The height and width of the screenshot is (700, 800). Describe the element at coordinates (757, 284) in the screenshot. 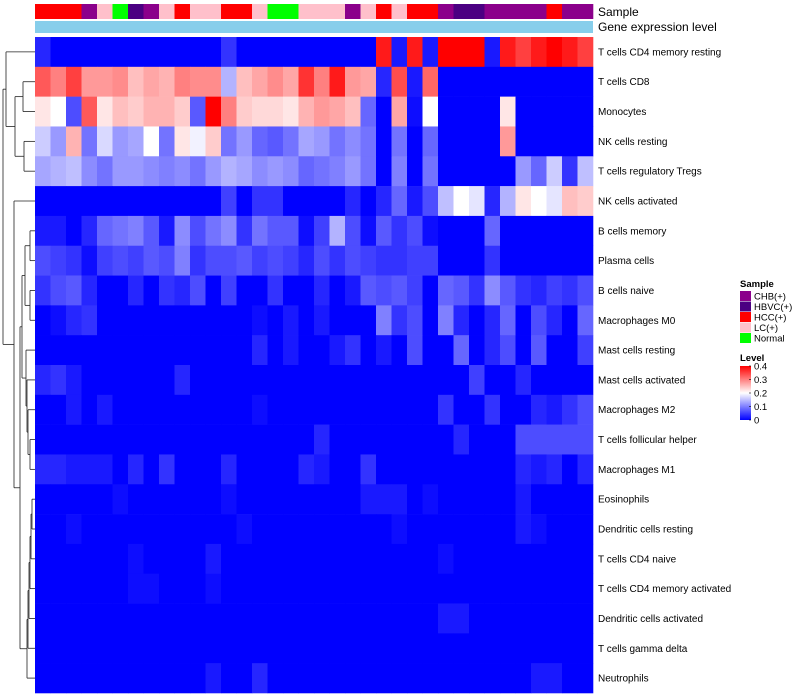

I see `sample-legend-title: Sample` at that location.